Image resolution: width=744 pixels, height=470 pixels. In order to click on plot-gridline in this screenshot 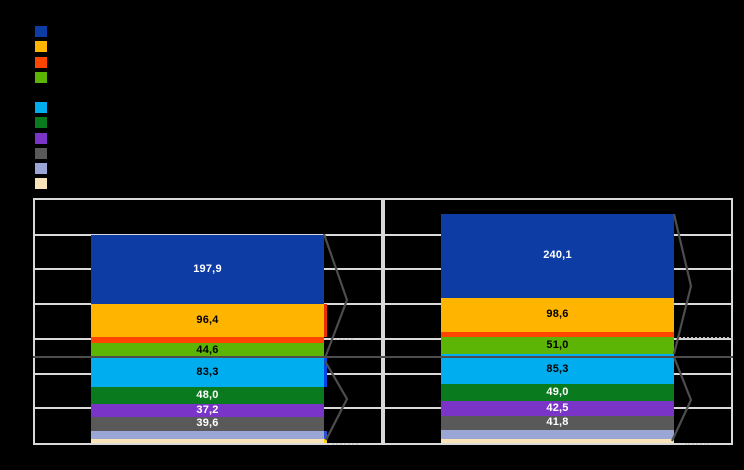, I will do `click(208, 234)`.